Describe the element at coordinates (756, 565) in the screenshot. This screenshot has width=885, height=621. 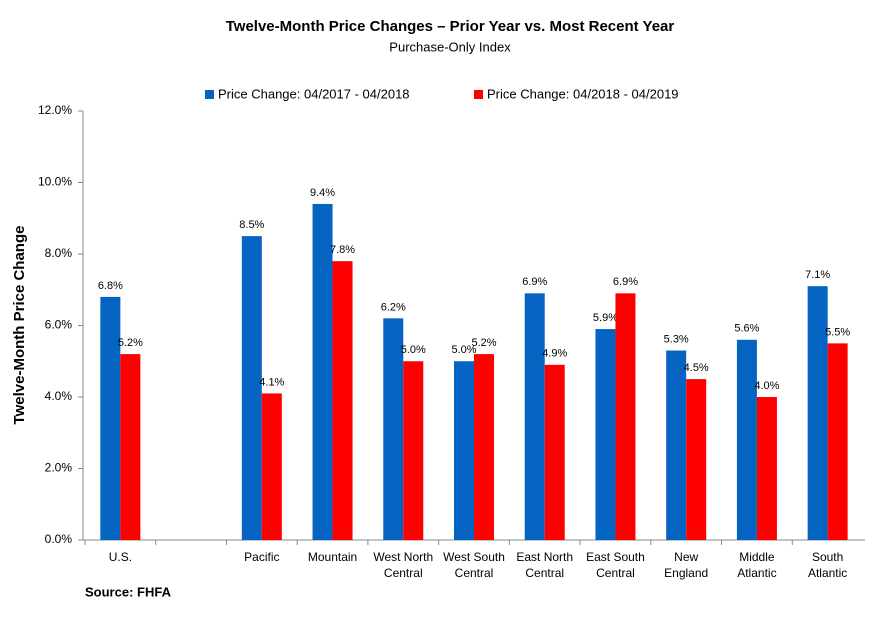
I see `x-tick-label: Middle Atlantic` at that location.